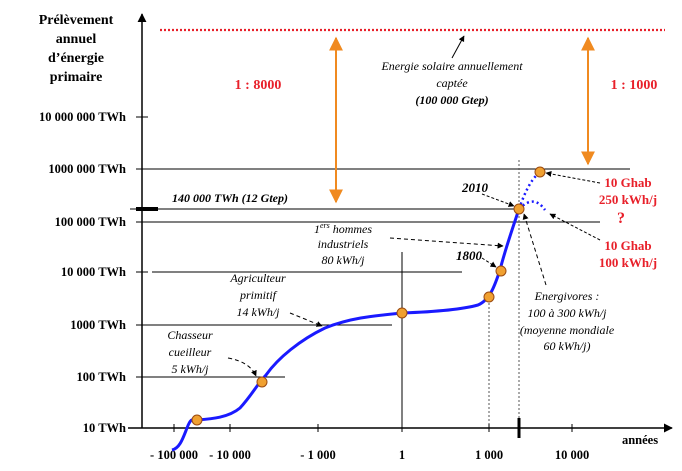 The width and height of the screenshot is (682, 471). I want to click on x-tick-label: - 100 000, so click(174, 455).